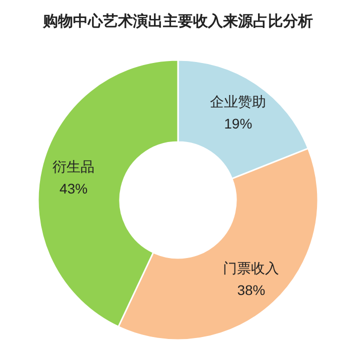 Image resolution: width=356 pixels, height=349 pixels. I want to click on data-label: 19%, so click(238, 124).